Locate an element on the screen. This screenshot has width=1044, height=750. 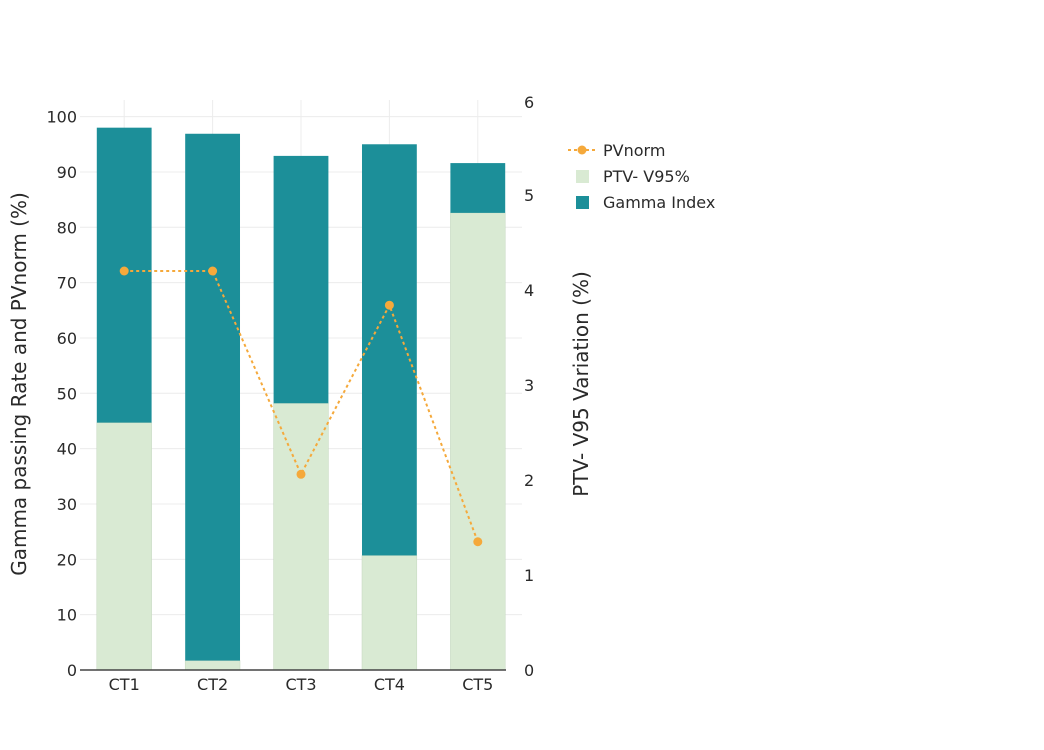
y-left-tick-label: 60 is located at coordinates (67, 338).